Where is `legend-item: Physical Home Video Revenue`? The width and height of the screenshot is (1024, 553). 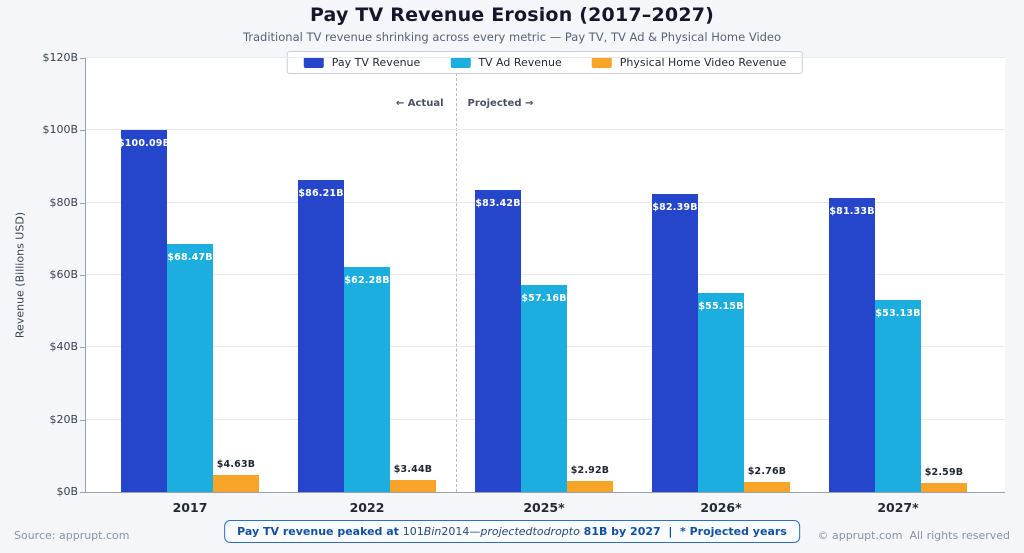 legend-item: Physical Home Video Revenue is located at coordinates (689, 62).